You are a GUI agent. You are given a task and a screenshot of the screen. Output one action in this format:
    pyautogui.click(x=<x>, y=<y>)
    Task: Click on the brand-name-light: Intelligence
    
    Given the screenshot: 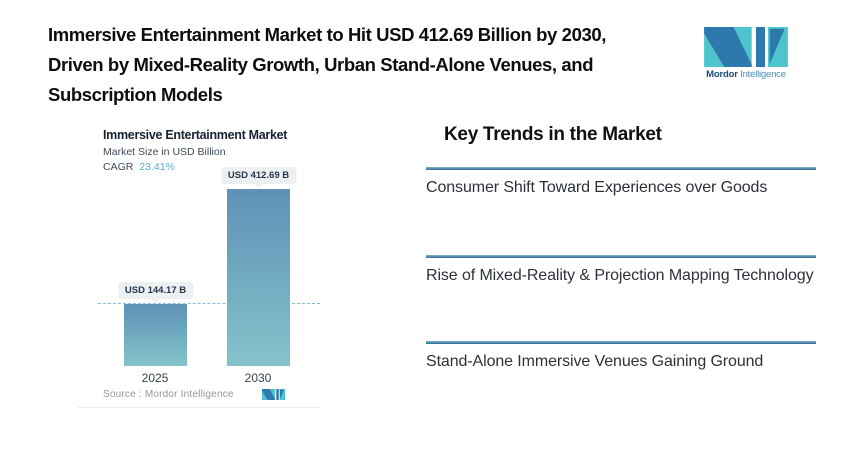 What is the action you would take?
    pyautogui.click(x=763, y=74)
    